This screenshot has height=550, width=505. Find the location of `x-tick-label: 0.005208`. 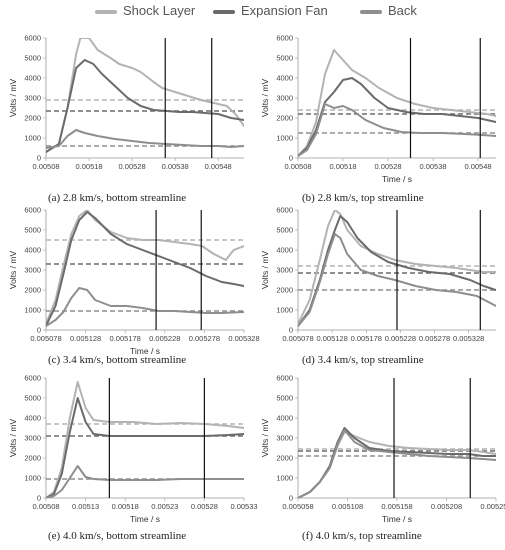

x-tick-label: 0.005208 is located at coordinates (446, 506).